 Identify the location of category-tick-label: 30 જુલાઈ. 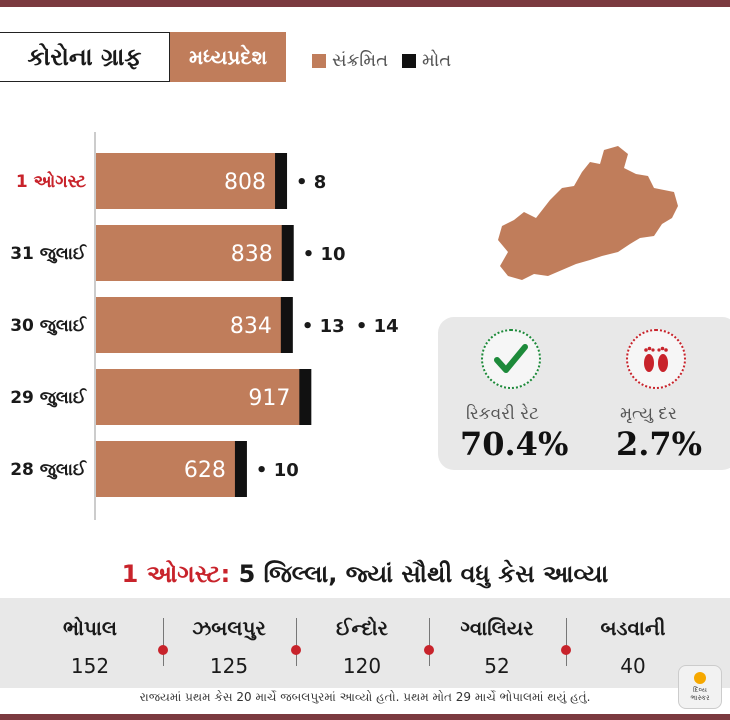
(48, 325).